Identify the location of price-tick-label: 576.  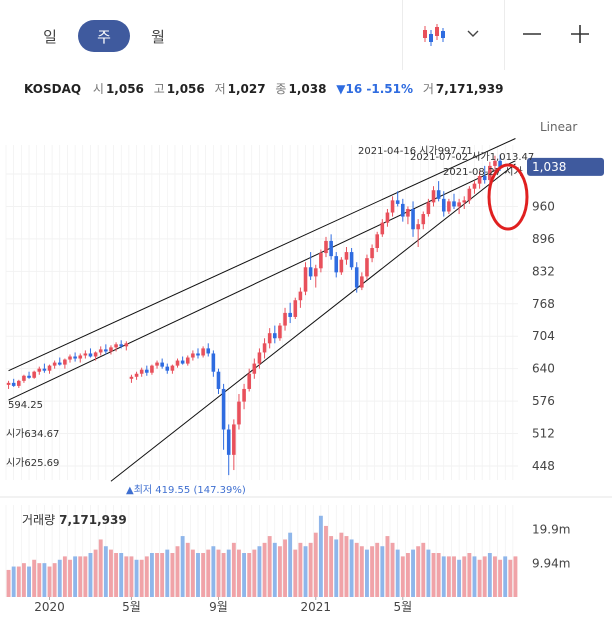
(543, 401).